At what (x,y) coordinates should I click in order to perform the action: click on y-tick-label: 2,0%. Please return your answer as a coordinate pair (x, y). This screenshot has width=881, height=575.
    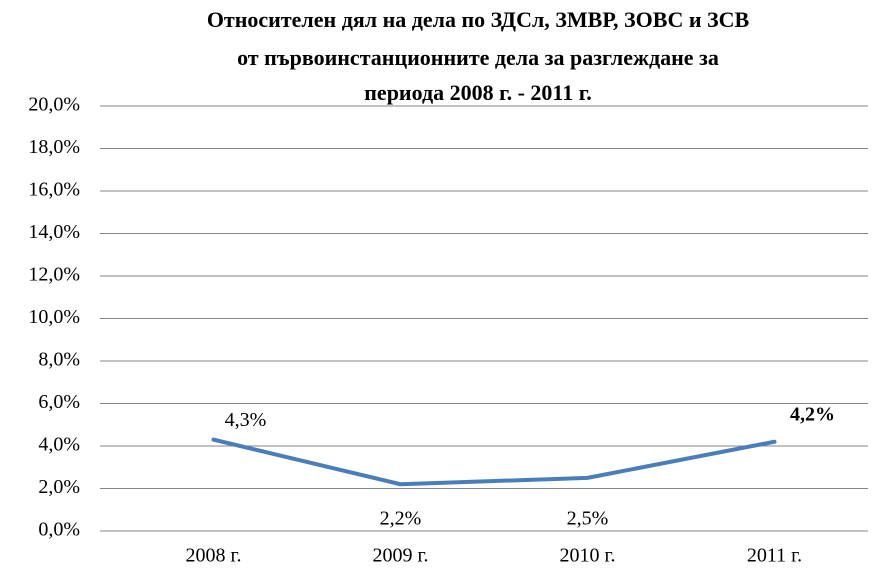
    Looking at the image, I should click on (59, 487).